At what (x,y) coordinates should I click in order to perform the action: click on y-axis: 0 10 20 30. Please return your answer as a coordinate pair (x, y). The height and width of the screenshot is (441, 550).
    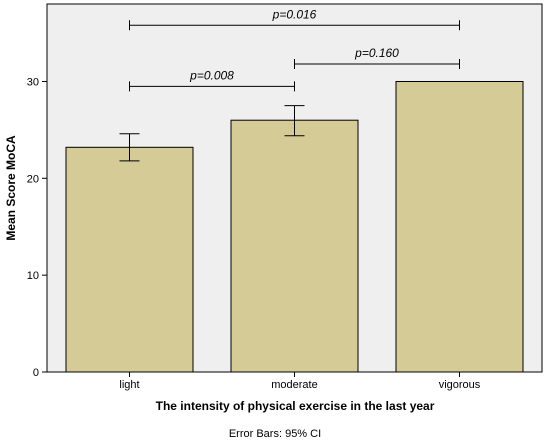
    Looking at the image, I should click on (37, 227).